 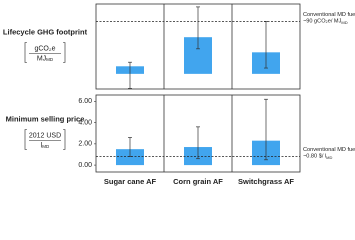 I want to click on annotation: ~0.80 $/ lMD, so click(x=318, y=157).